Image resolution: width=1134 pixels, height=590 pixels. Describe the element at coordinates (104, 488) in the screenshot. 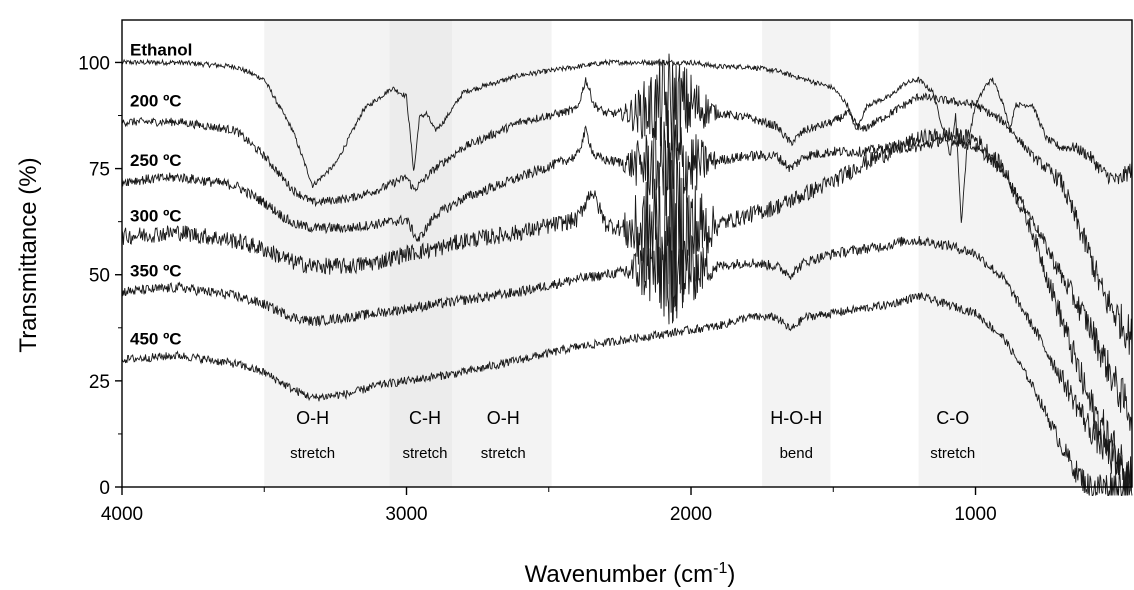

I see `y-tick-label-0: 0` at that location.